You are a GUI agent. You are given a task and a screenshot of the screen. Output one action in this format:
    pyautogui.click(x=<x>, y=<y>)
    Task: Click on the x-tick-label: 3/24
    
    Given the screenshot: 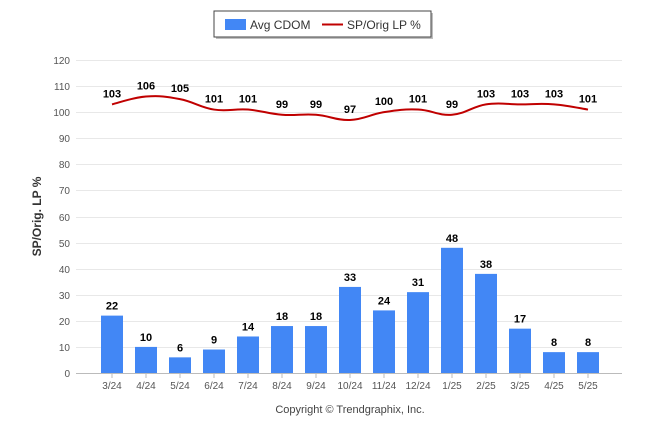 What is the action you would take?
    pyautogui.click(x=112, y=386)
    